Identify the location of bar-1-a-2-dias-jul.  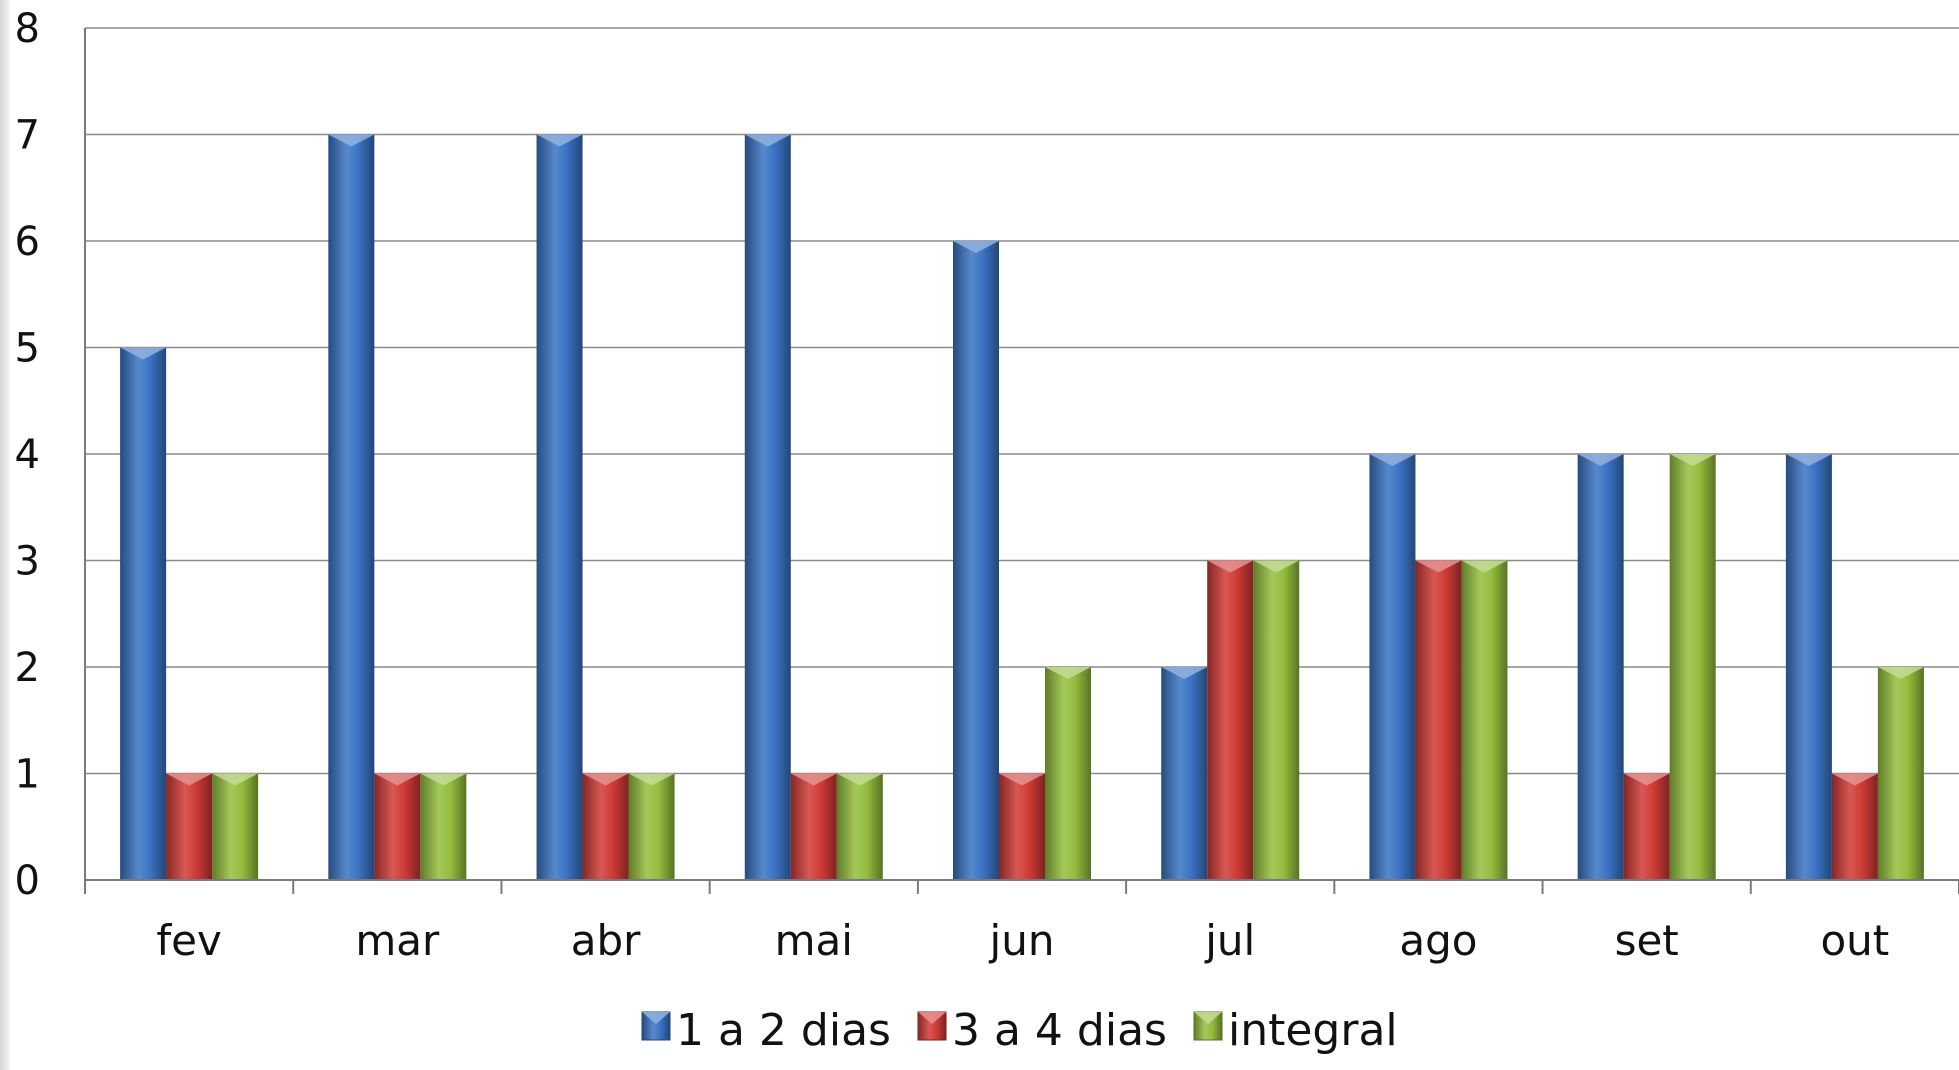
(1184, 773).